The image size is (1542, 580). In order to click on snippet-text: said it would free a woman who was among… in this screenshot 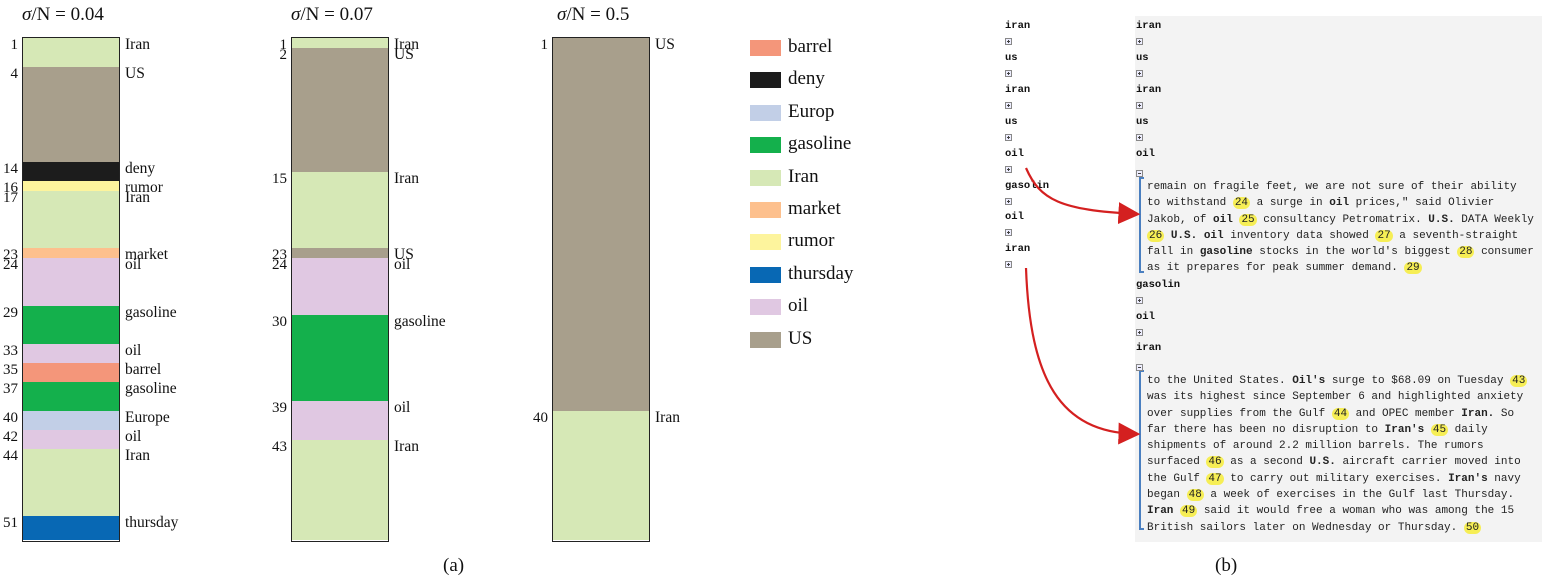, I will do `click(1356, 511)`.